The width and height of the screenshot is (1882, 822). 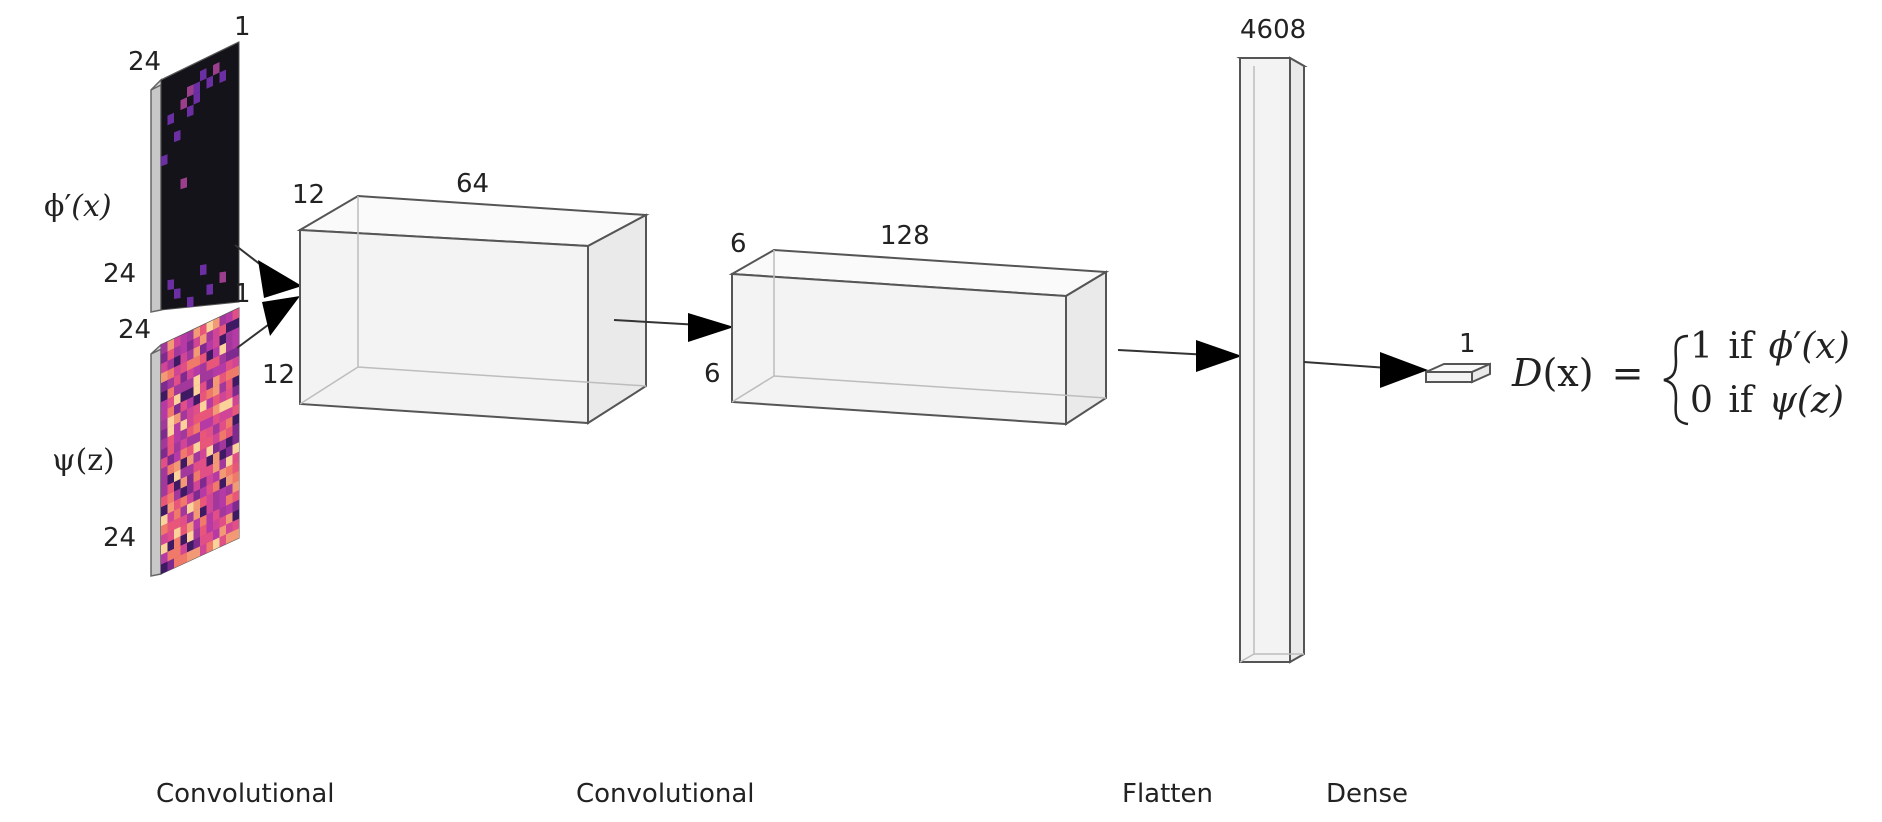 I want to click on layer-label-dense: Dense, so click(x=1367, y=794).